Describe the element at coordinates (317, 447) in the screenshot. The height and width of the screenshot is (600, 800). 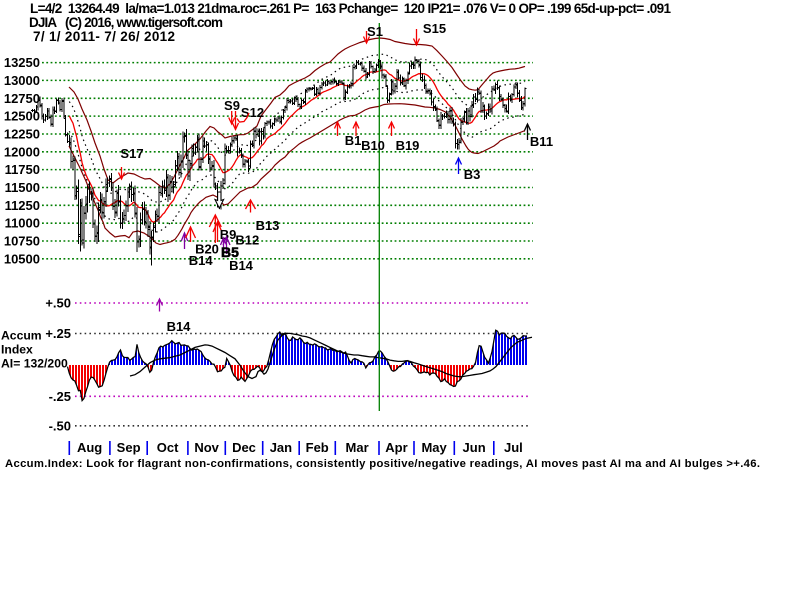
I see `svg-text: Feb` at that location.